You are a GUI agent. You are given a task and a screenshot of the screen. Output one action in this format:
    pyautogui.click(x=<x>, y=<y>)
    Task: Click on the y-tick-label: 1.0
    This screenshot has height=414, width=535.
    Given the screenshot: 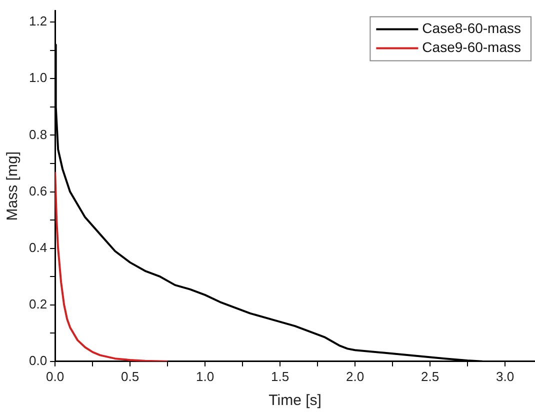 What is the action you would take?
    pyautogui.click(x=38, y=78)
    